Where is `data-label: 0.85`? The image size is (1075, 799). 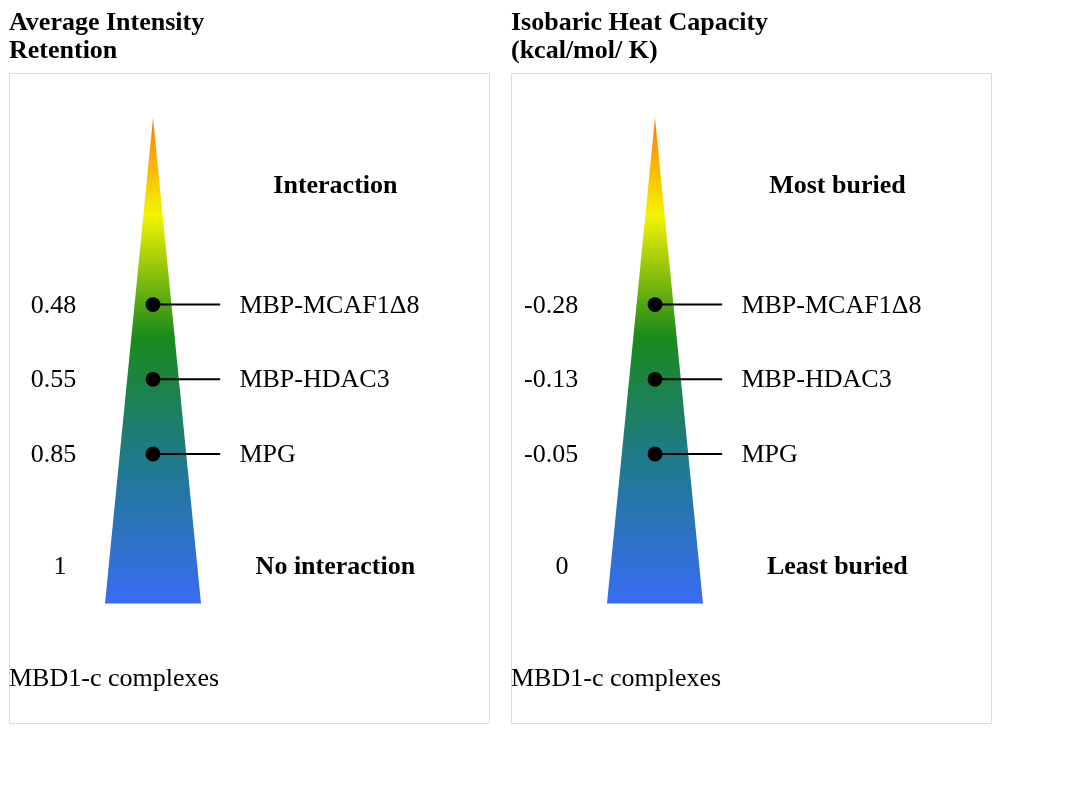
data-label: 0.85 is located at coordinates (53, 454).